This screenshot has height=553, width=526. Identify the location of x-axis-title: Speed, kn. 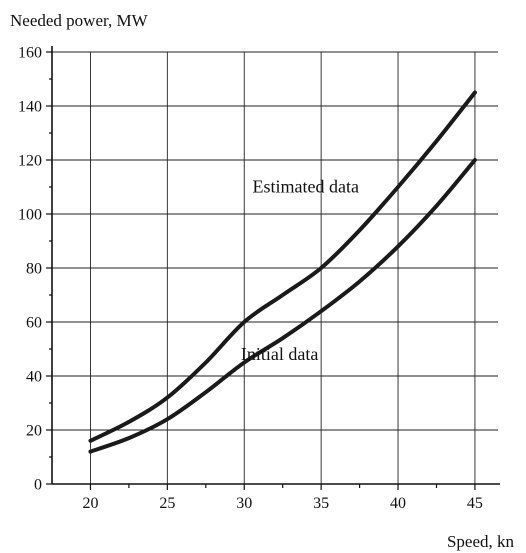
(481, 541).